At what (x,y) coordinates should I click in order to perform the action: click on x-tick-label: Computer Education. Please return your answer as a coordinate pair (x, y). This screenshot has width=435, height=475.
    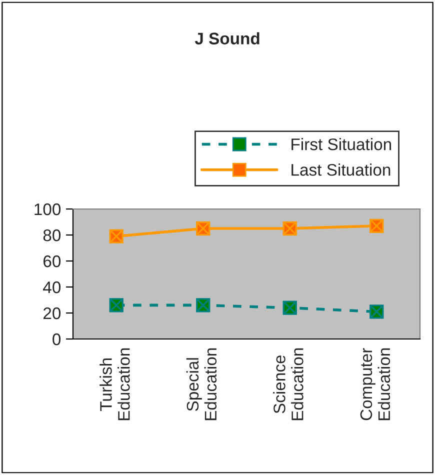
    Looking at the image, I should click on (375, 384).